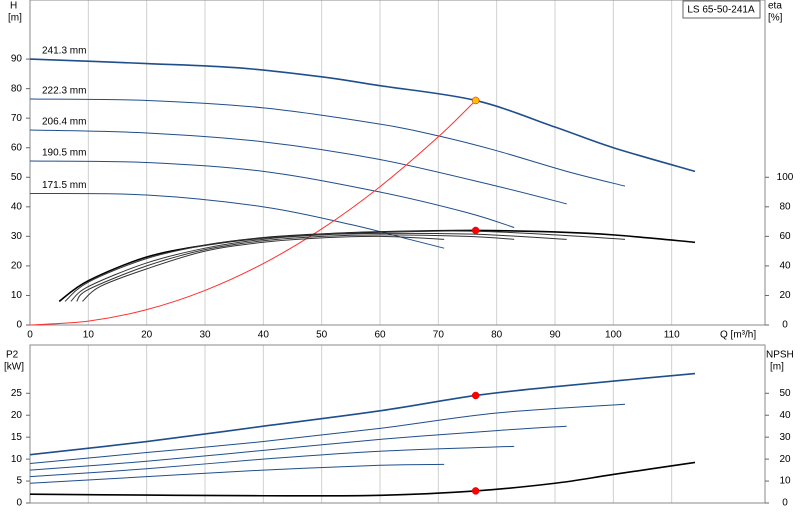 This screenshot has height=520, width=800. Describe the element at coordinates (12, 355) in the screenshot. I see `y-label: P2` at that location.